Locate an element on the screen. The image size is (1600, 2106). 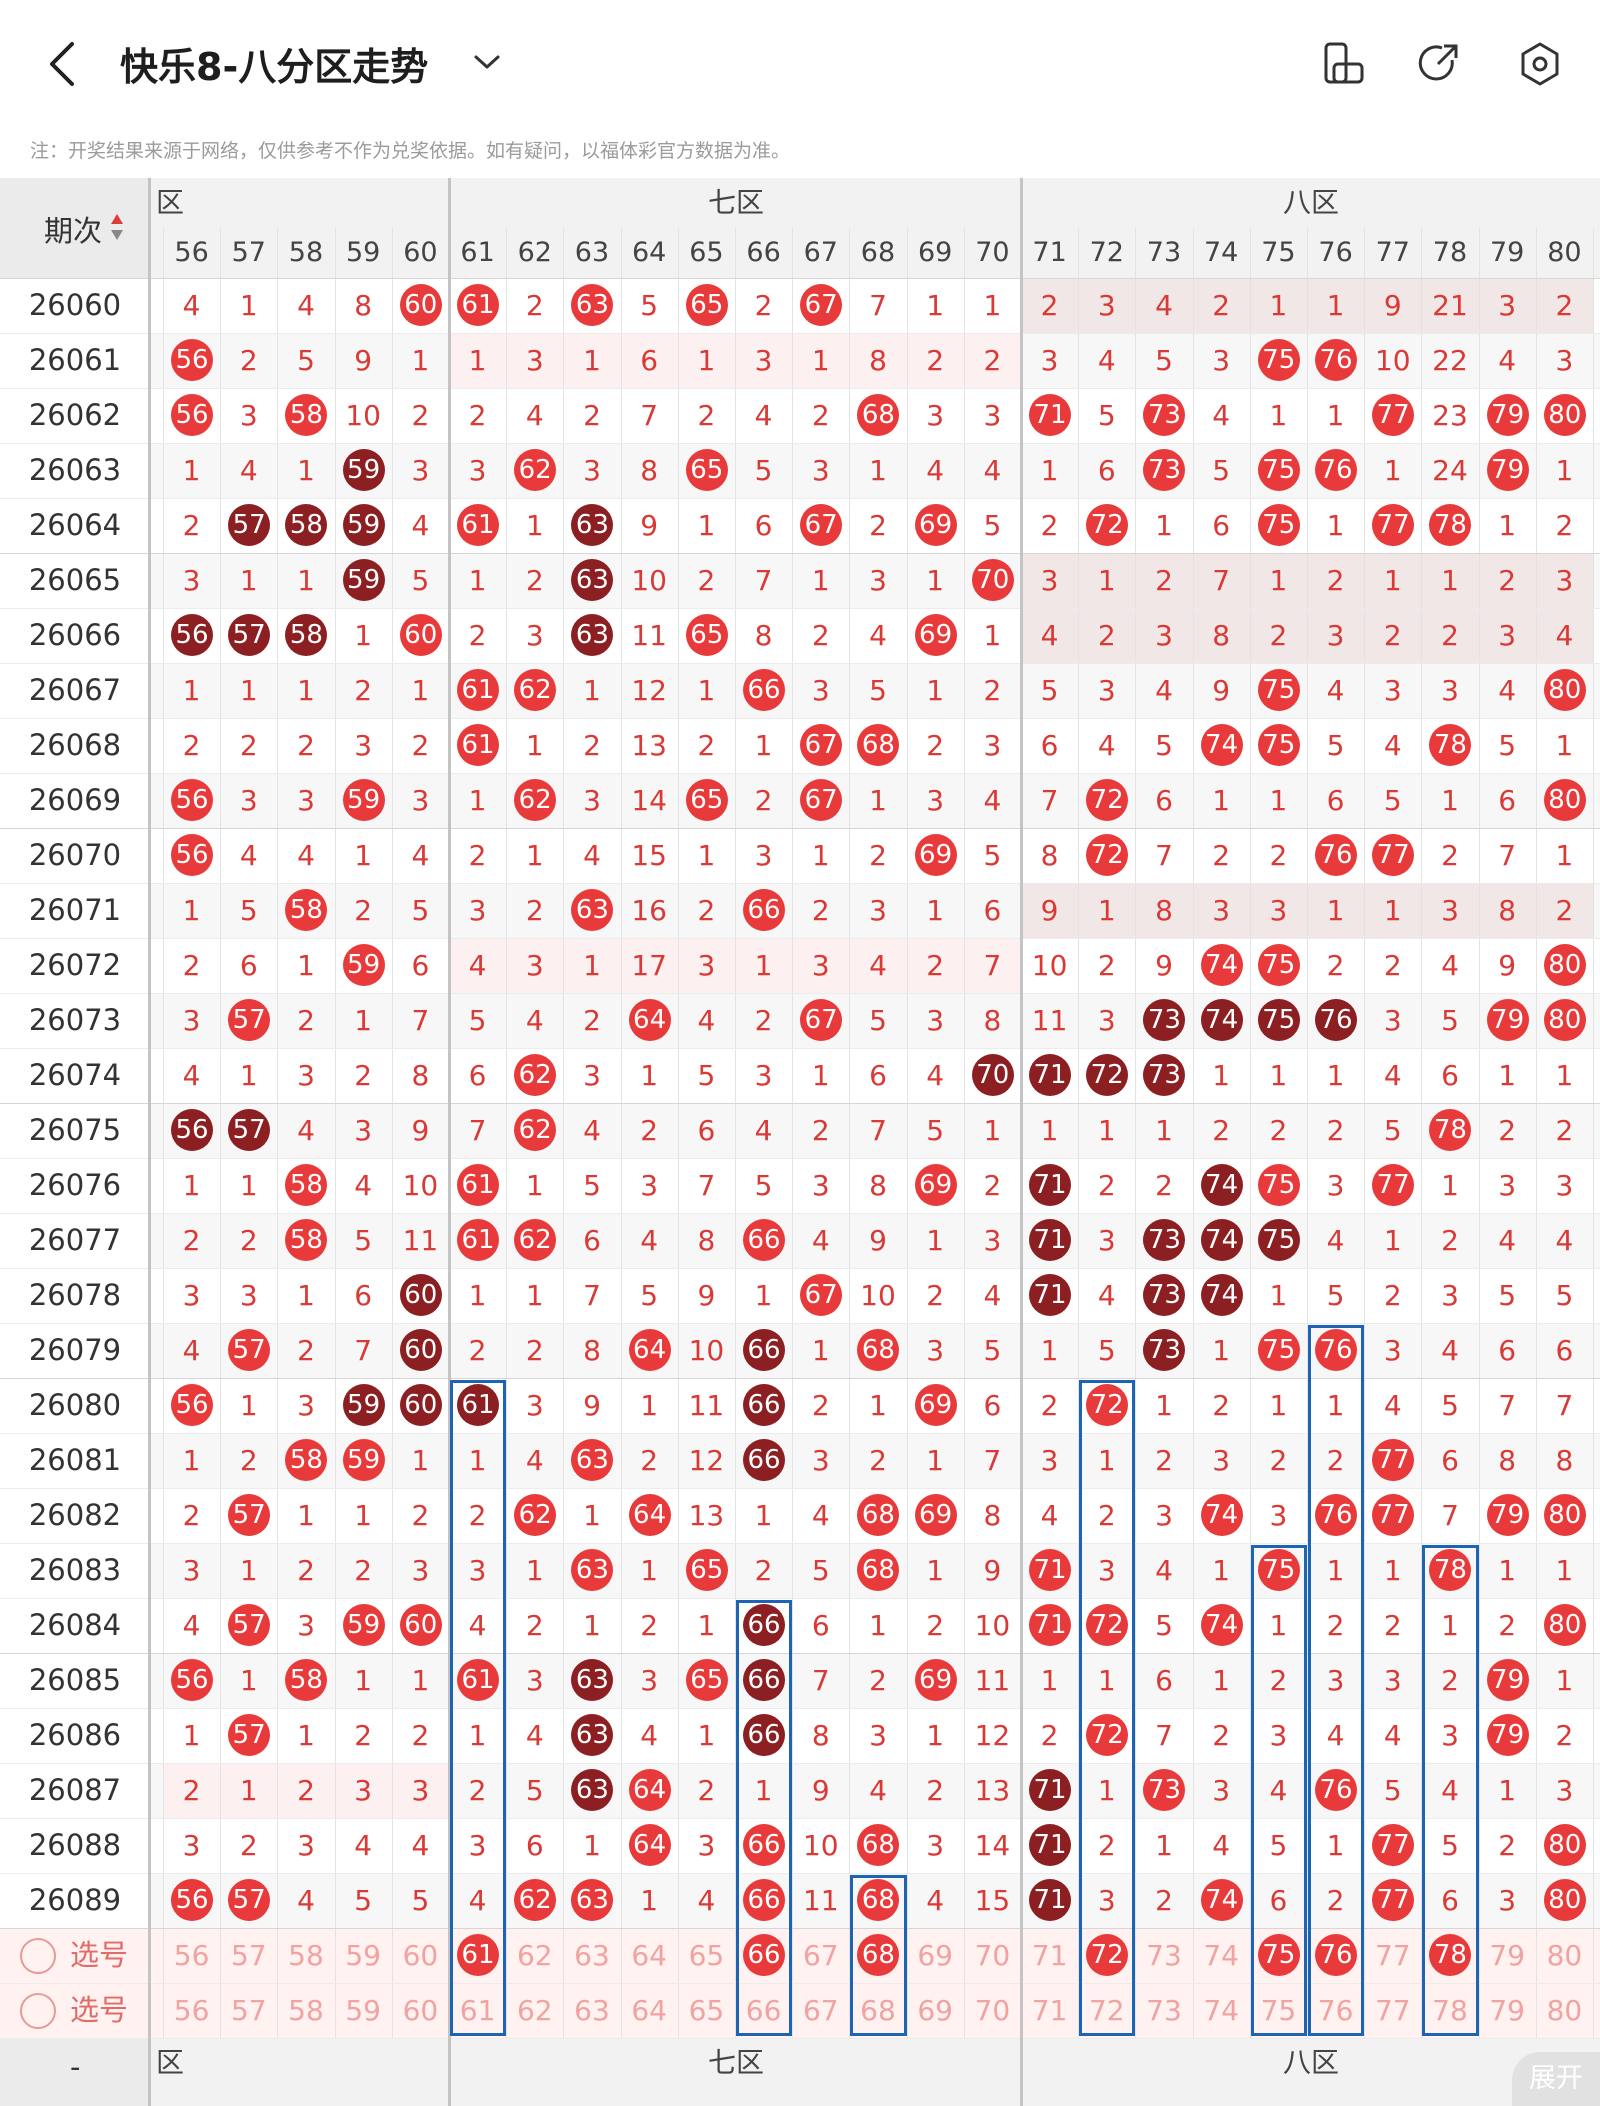
number-ball: 60 is located at coordinates (420, 1405).